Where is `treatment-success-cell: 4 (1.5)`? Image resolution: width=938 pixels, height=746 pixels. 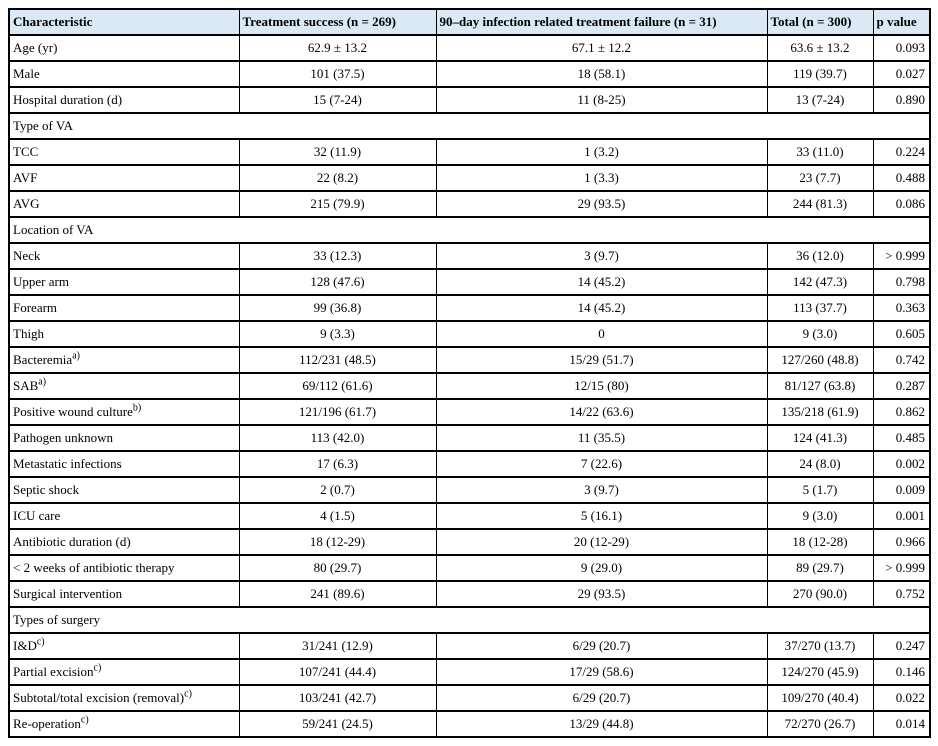
treatment-success-cell: 4 (1.5) is located at coordinates (337, 516).